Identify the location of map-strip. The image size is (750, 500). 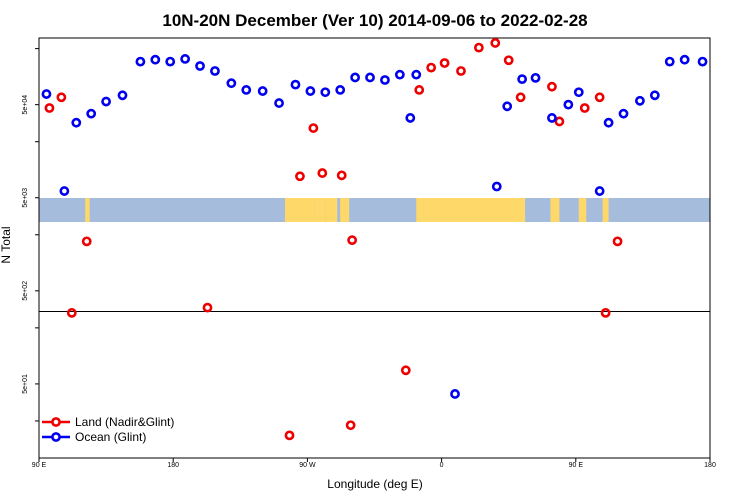
(374, 210).